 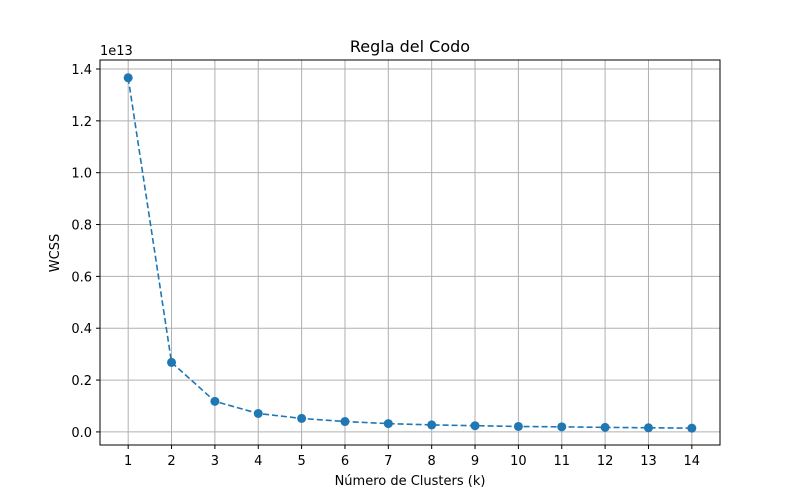 I want to click on y-tick-label: 1.4, so click(x=81, y=70).